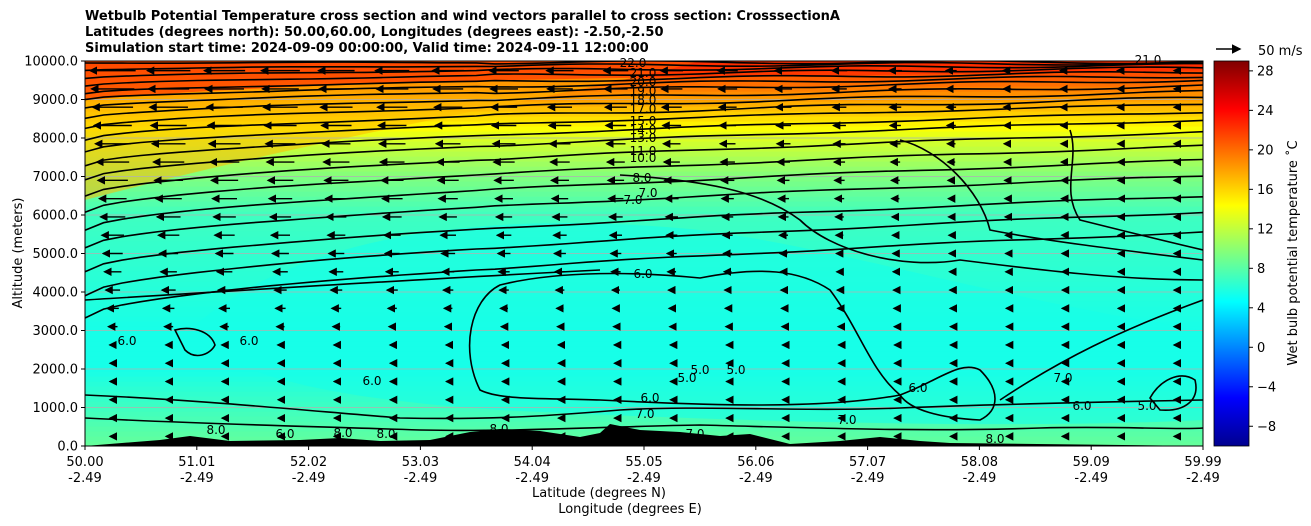 This screenshot has width=1311, height=526. I want to click on x-tick-label-lat: 52.02, so click(308, 462).